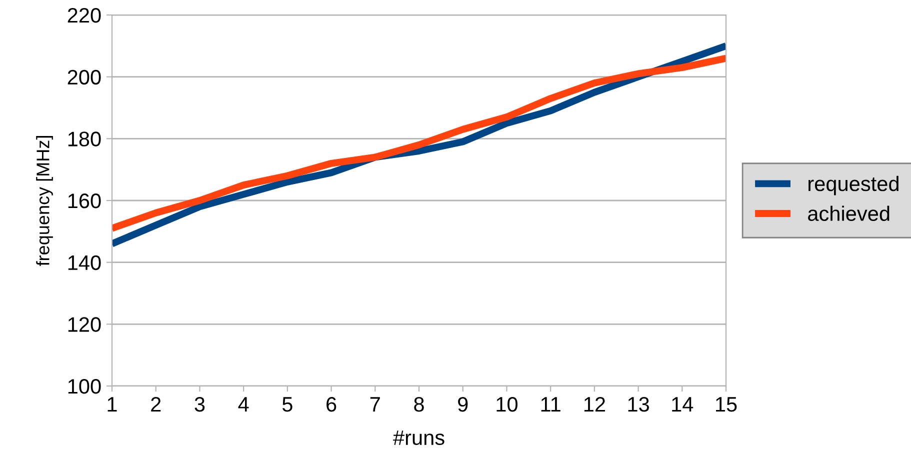 Image resolution: width=911 pixels, height=470 pixels. I want to click on legend-label: requested, so click(853, 186).